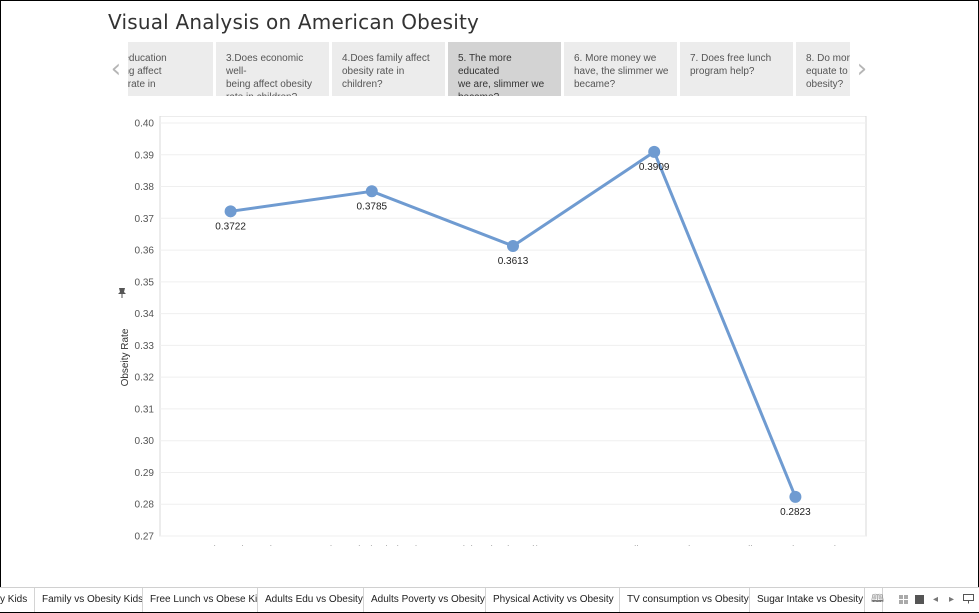 The image size is (979, 613). What do you see at coordinates (828, 58) in the screenshot?
I see `story-card-line: 8. Do more` at bounding box center [828, 58].